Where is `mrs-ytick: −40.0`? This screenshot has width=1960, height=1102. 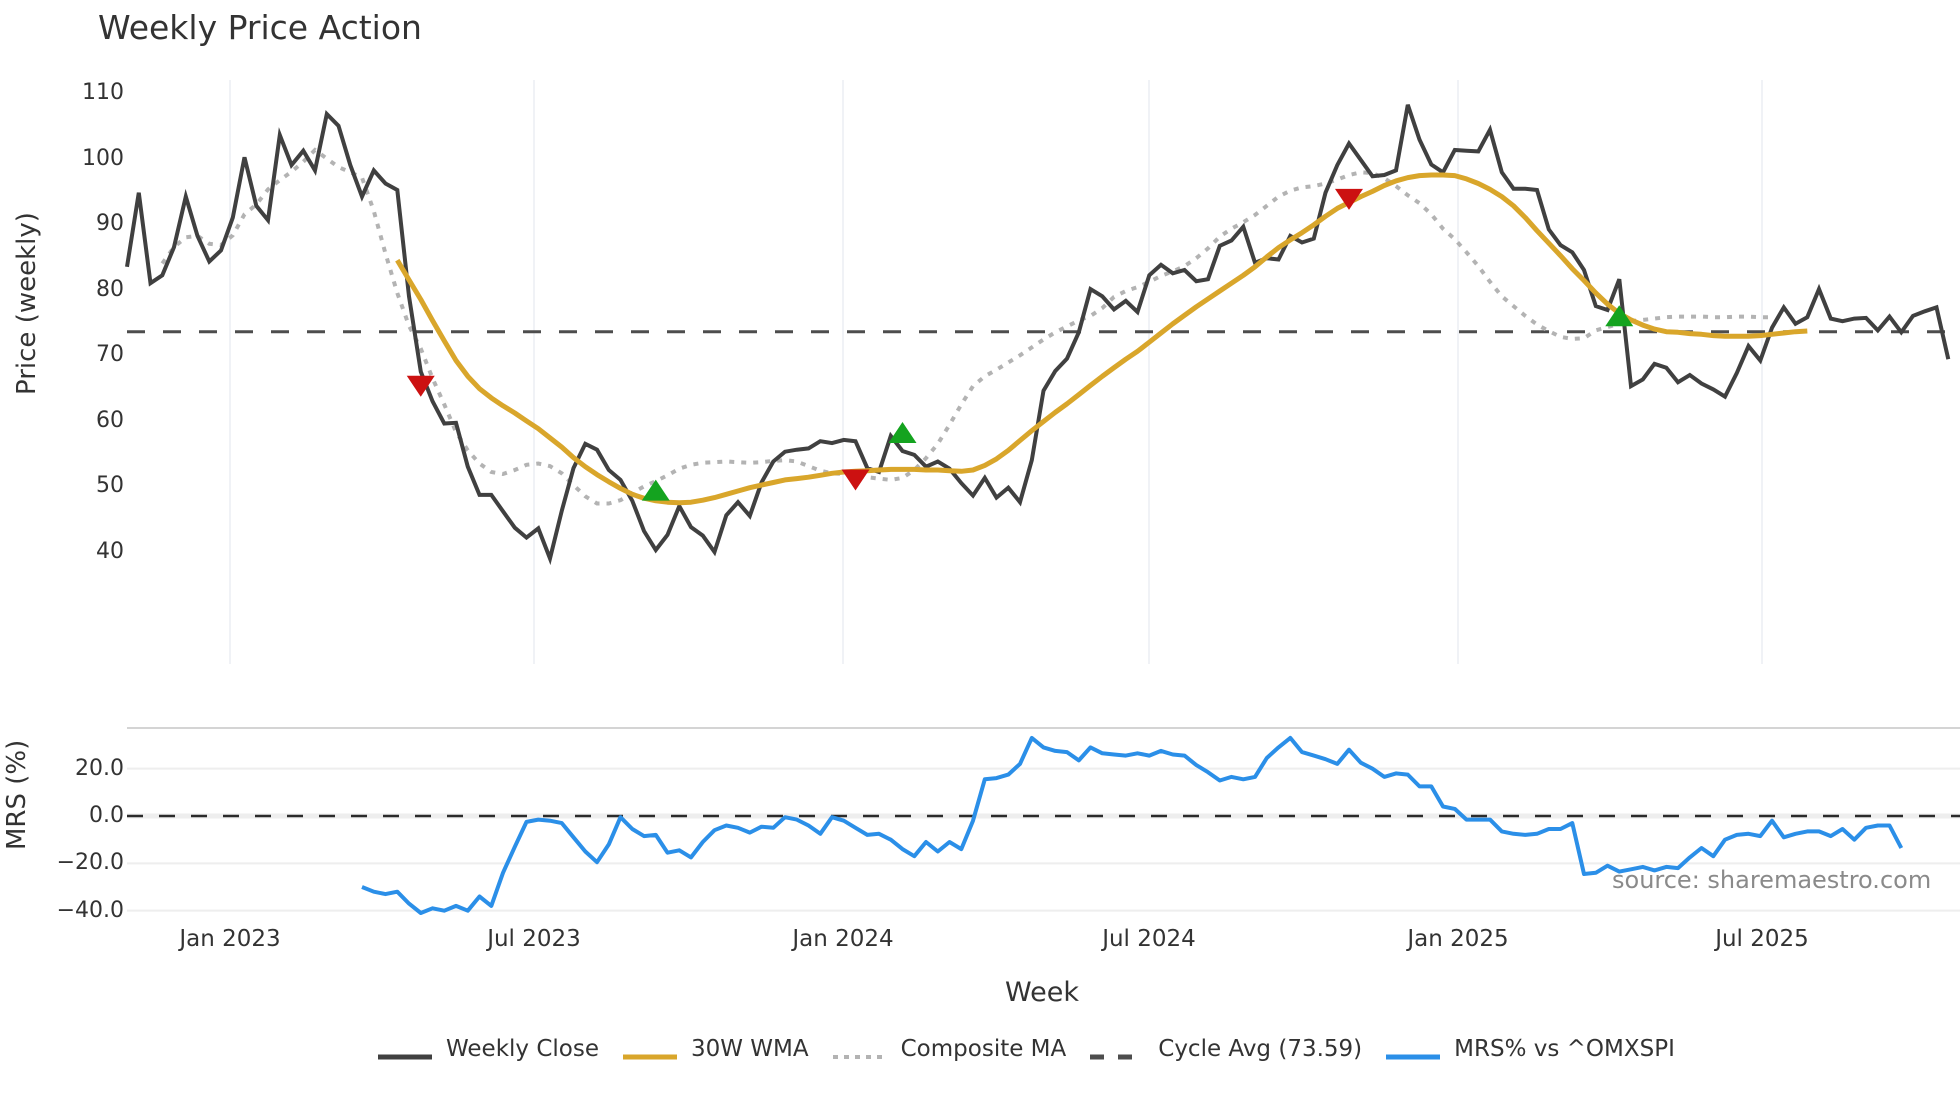
mrs-ytick: −40.0 is located at coordinates (90, 910).